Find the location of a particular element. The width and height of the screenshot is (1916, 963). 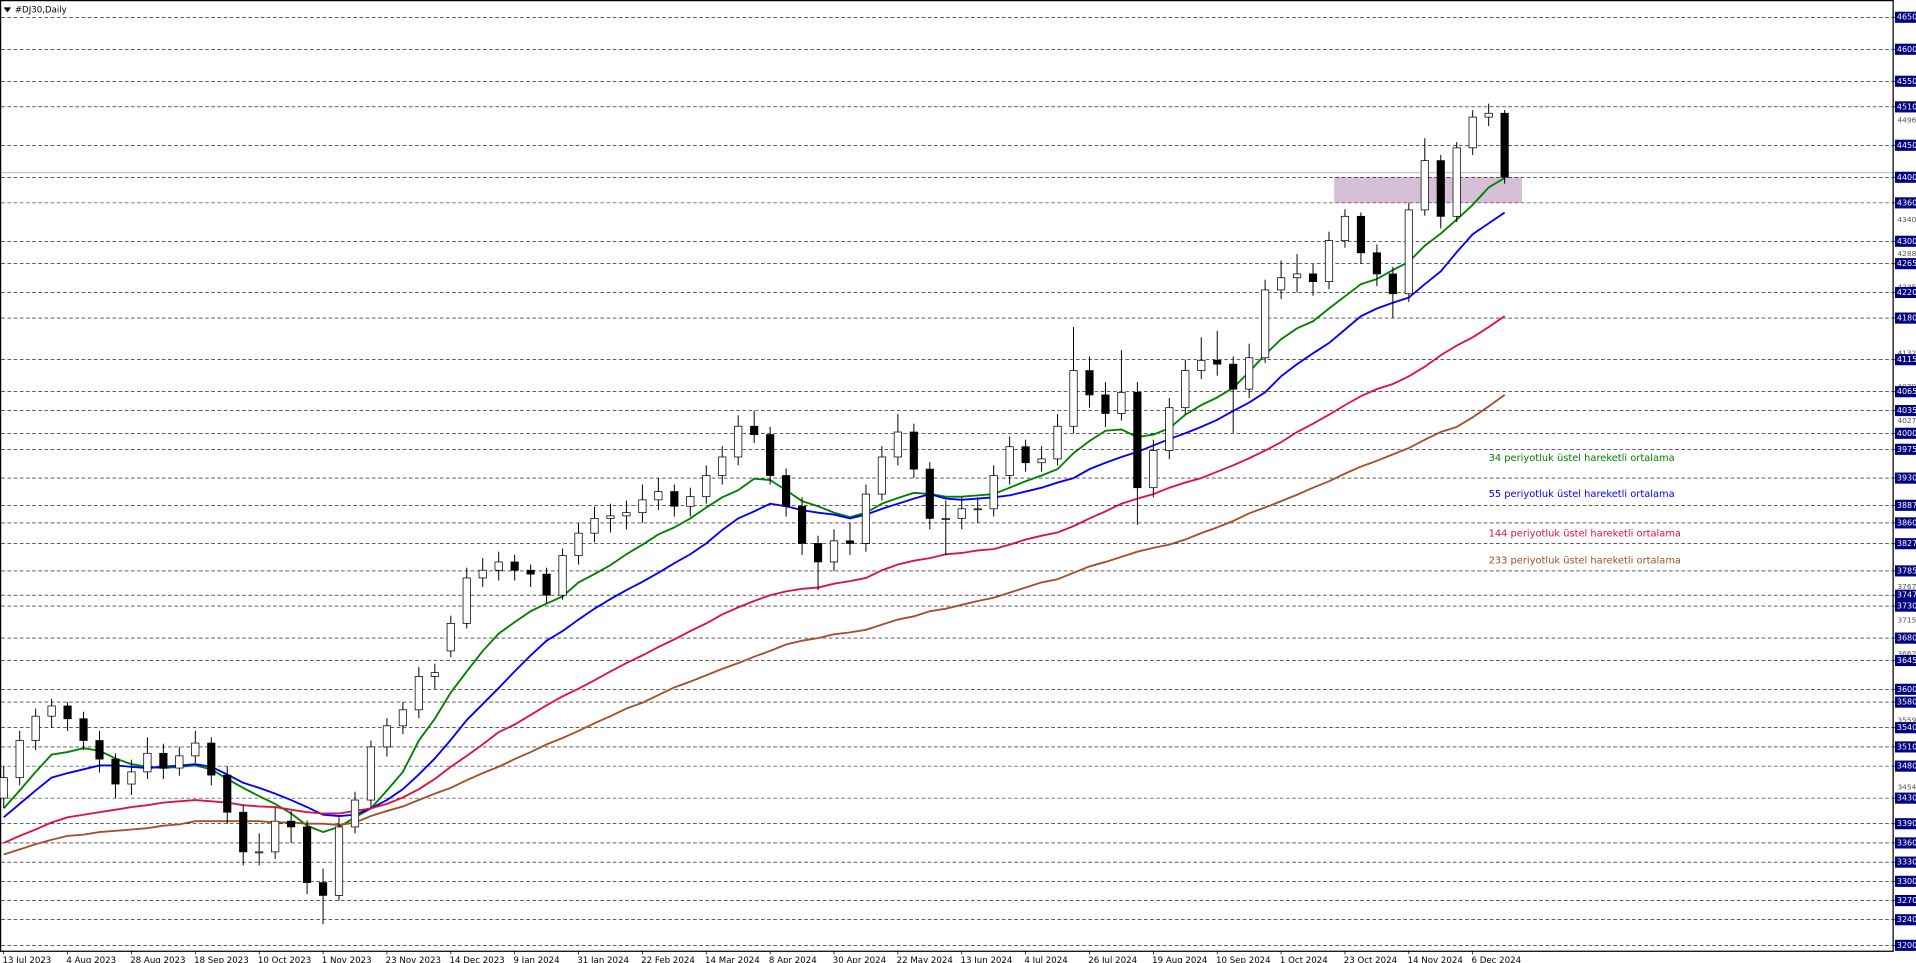

minor-y-tick-label: 42357 is located at coordinates (1906, 286).